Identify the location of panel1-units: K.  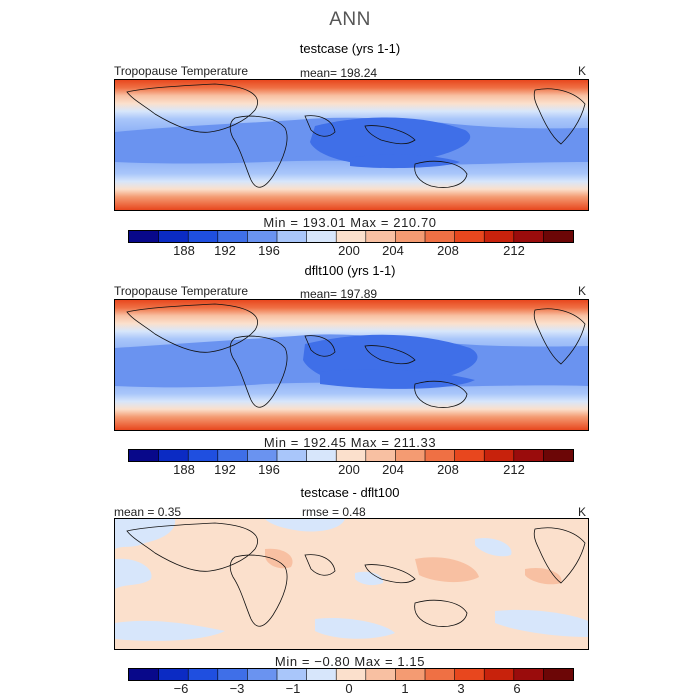
(582, 71).